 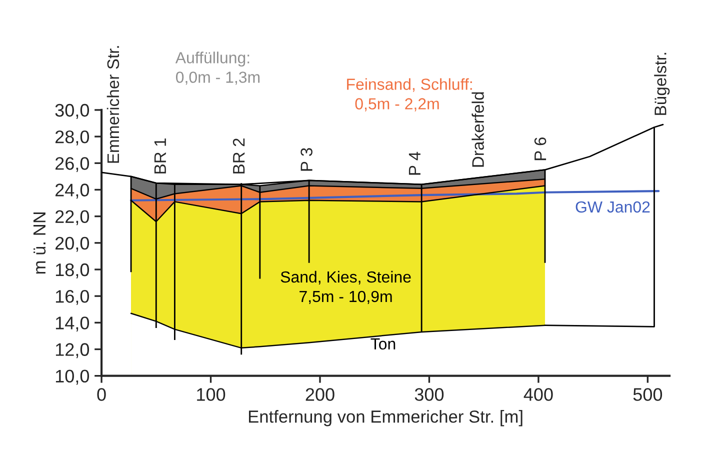 What do you see at coordinates (73, 377) in the screenshot?
I see `y-tick-label: 10,0` at bounding box center [73, 377].